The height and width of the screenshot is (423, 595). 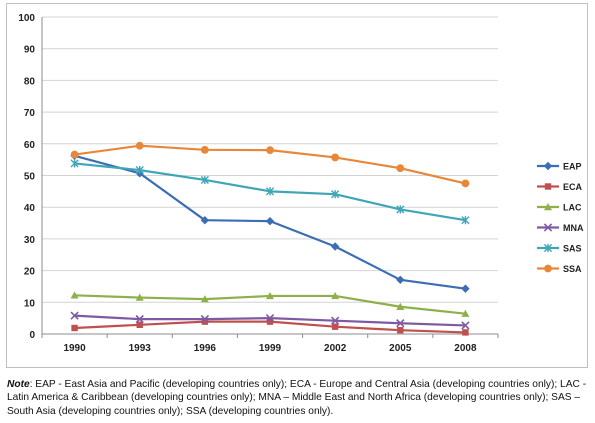 What do you see at coordinates (205, 348) in the screenshot?
I see `x-tick-label: 1996` at bounding box center [205, 348].